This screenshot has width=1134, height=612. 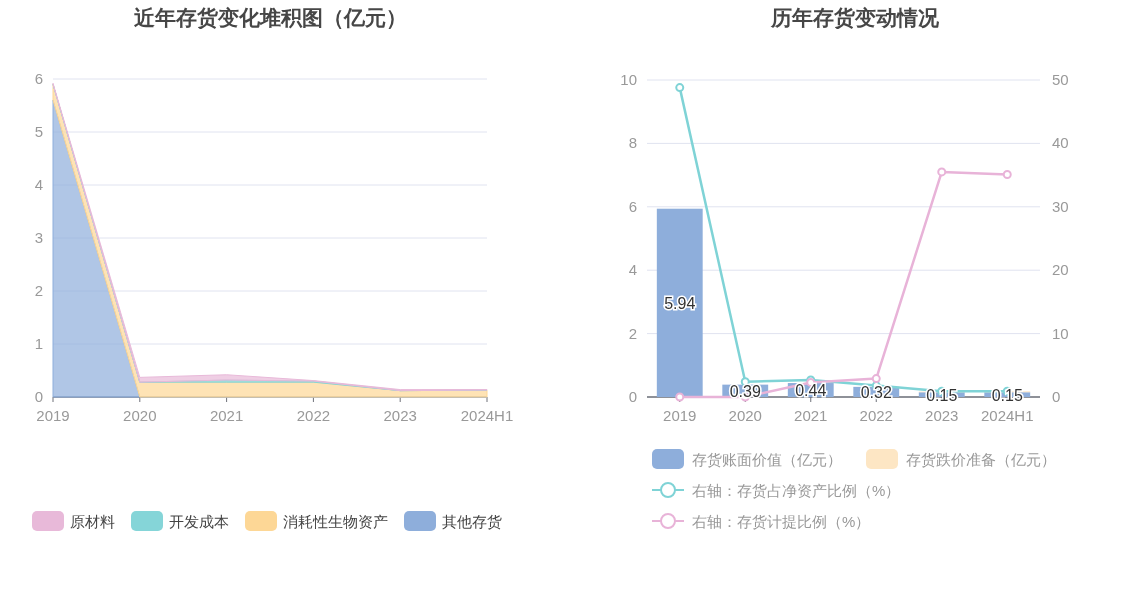 What do you see at coordinates (472, 521) in the screenshot?
I see `legend-label: 其他存货` at bounding box center [472, 521].